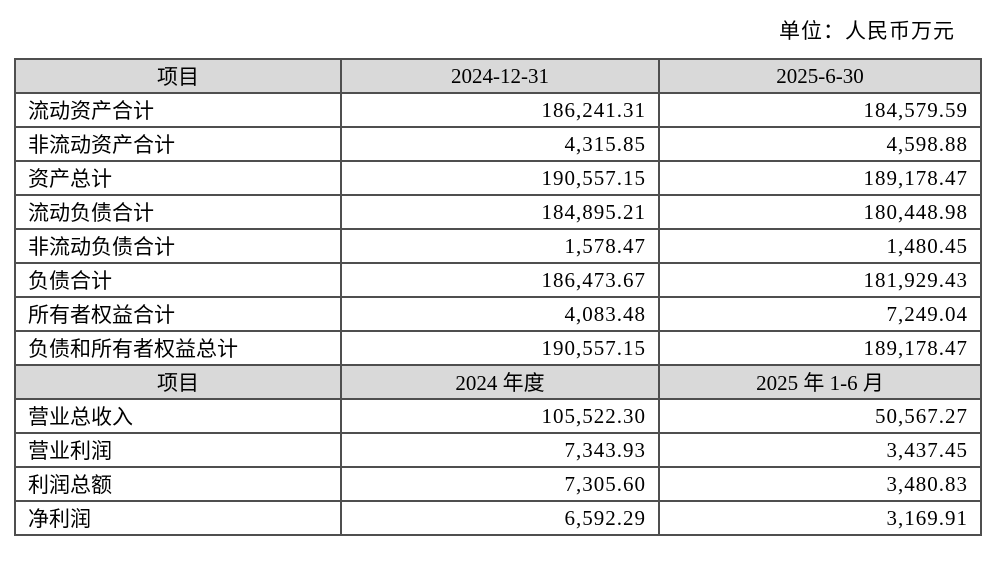 The image size is (1000, 577). I want to click on item-cell: 利润总额, so click(178, 484).